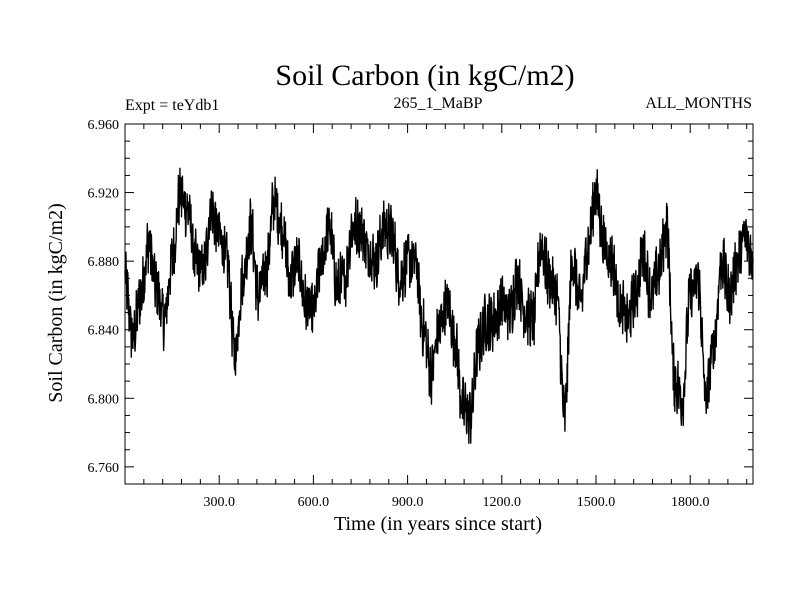 The height and width of the screenshot is (600, 800). Describe the element at coordinates (698, 103) in the screenshot. I see `months-label: ALL_MONTHS` at that location.